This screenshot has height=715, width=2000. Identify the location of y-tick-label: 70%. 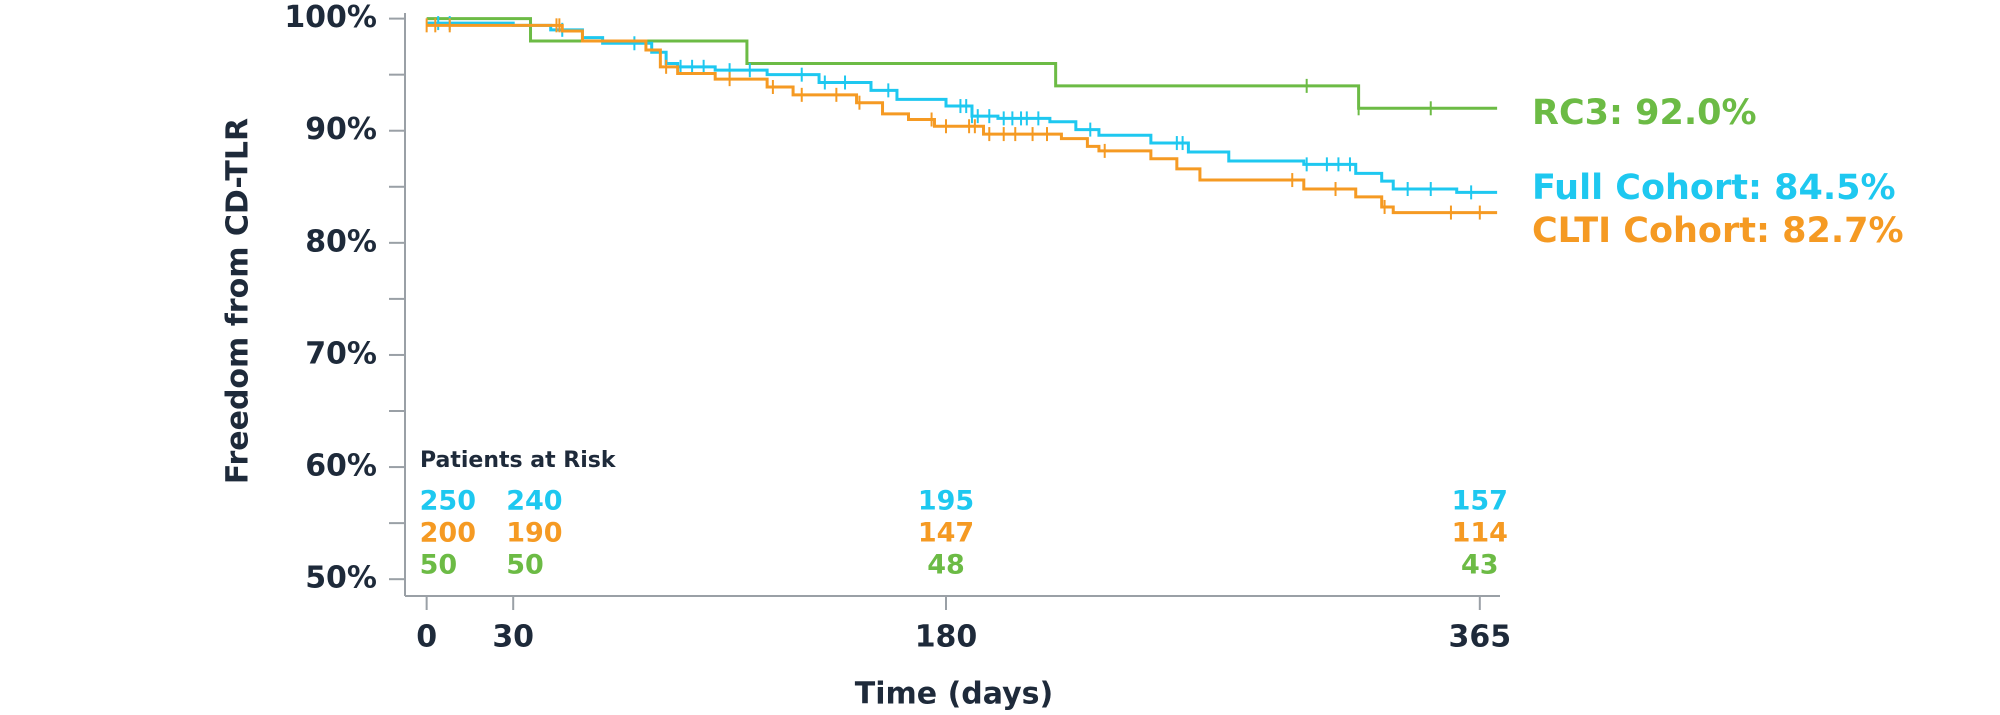
(341, 353).